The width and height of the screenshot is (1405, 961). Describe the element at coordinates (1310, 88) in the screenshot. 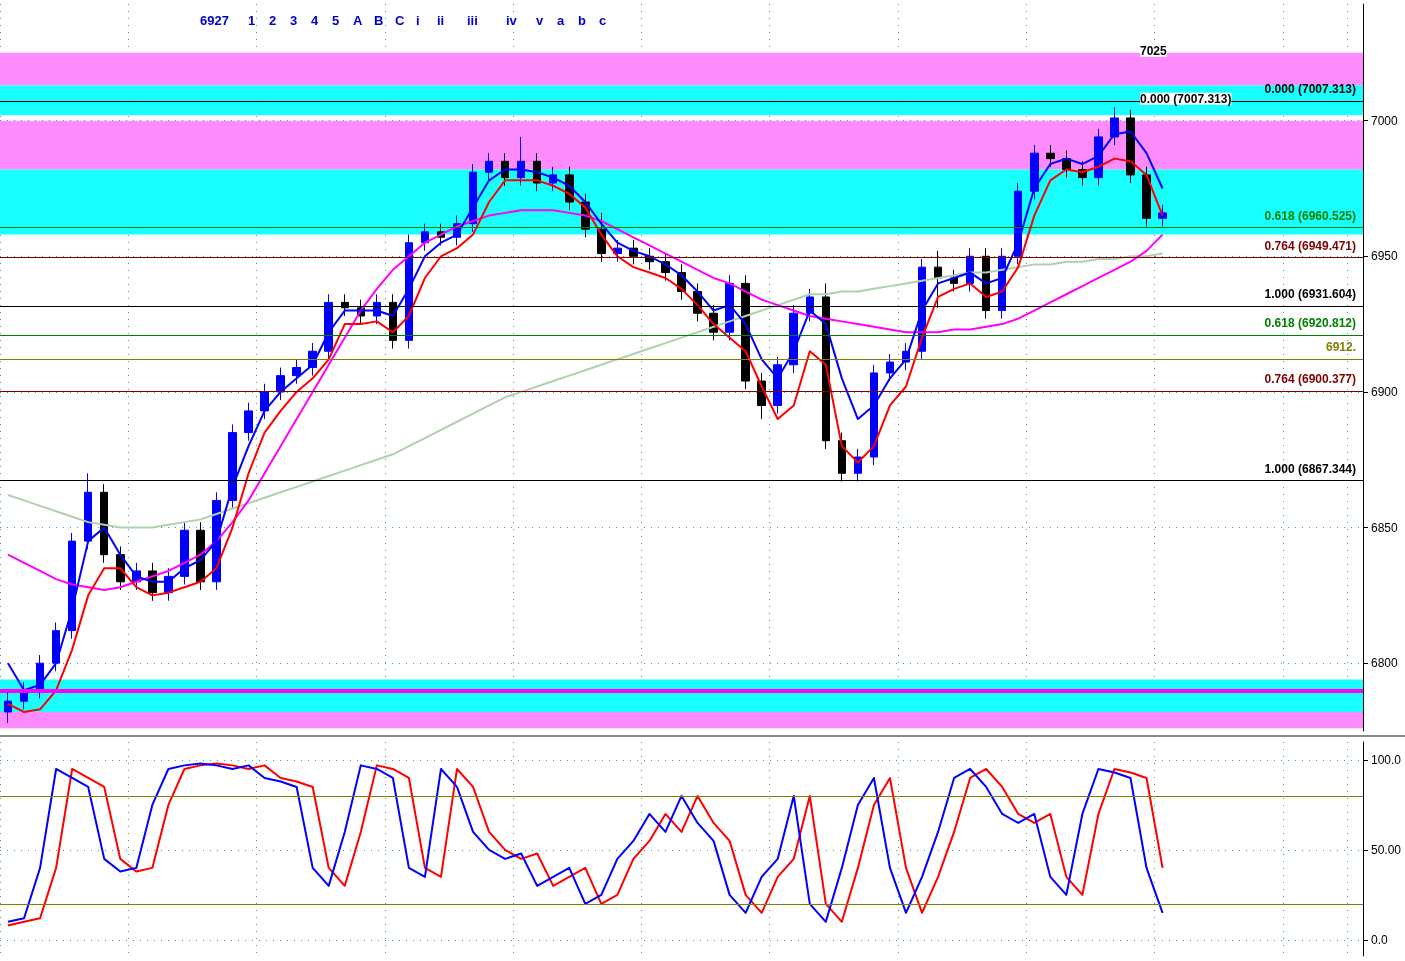

I see `ref-line-label: 0.000 (7007.313)` at that location.